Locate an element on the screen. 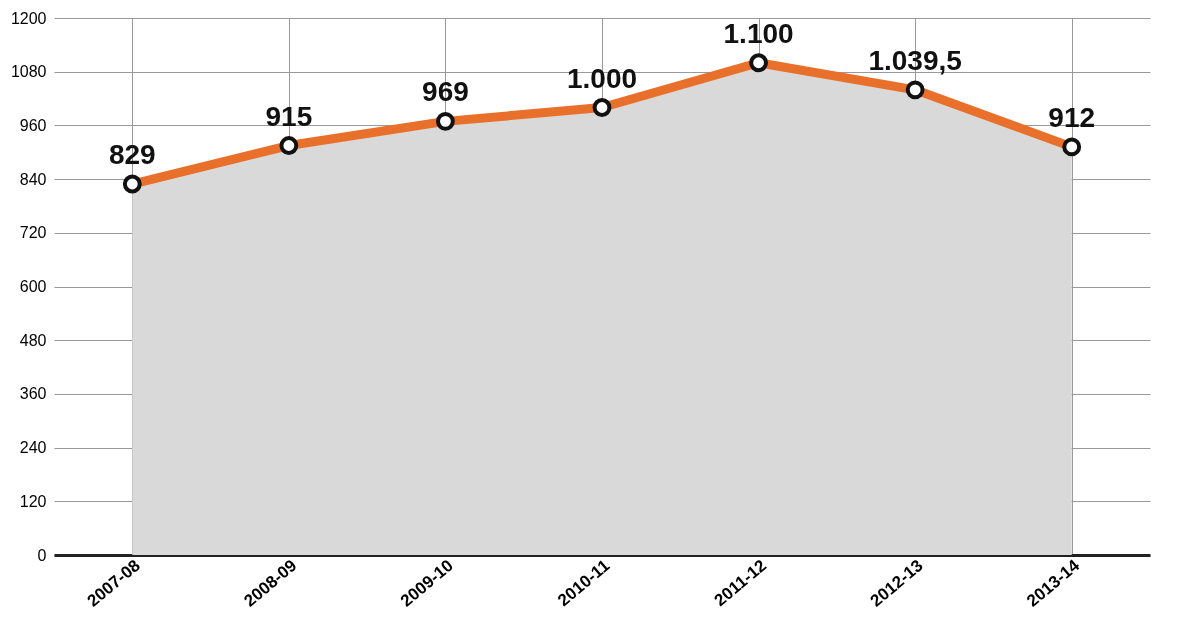  data-label: 829 is located at coordinates (132, 155).